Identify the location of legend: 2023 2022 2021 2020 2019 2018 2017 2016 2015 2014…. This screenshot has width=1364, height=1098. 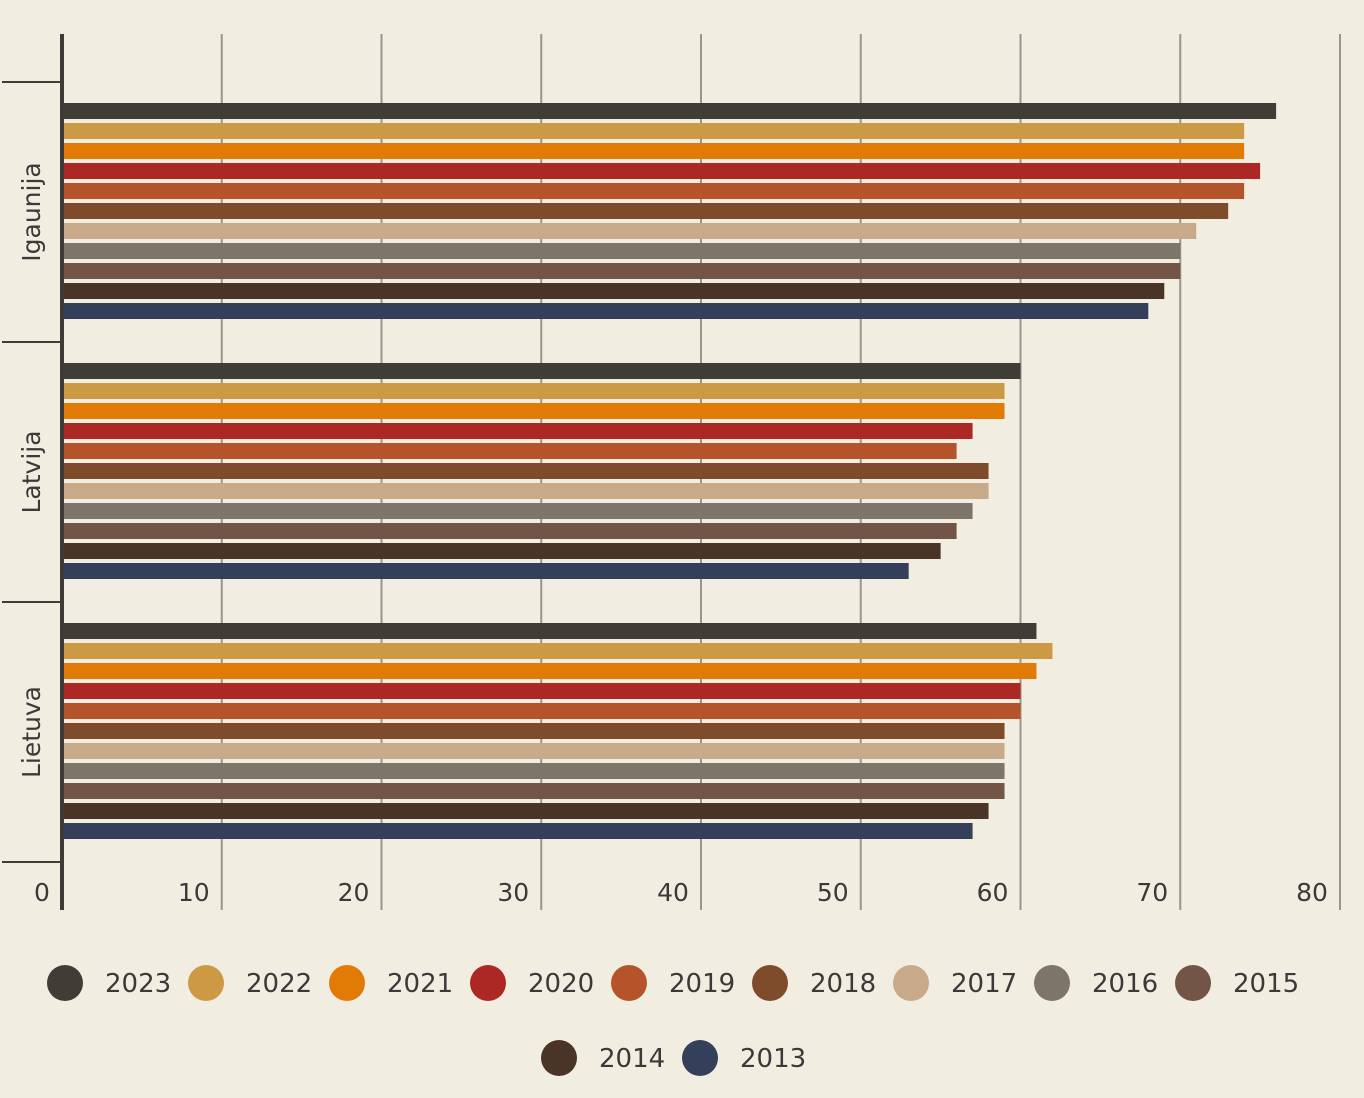
(673, 1020).